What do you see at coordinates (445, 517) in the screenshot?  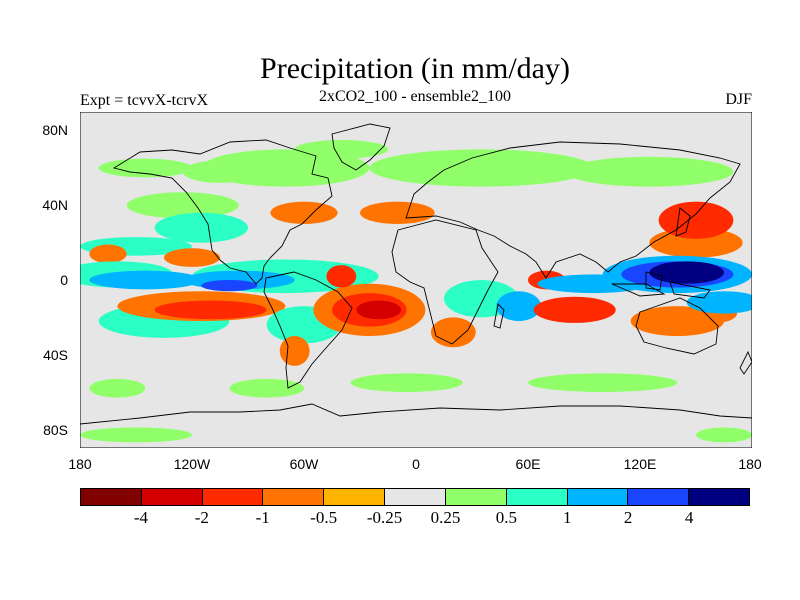 I see `colorbar-label: 0.25` at bounding box center [445, 517].